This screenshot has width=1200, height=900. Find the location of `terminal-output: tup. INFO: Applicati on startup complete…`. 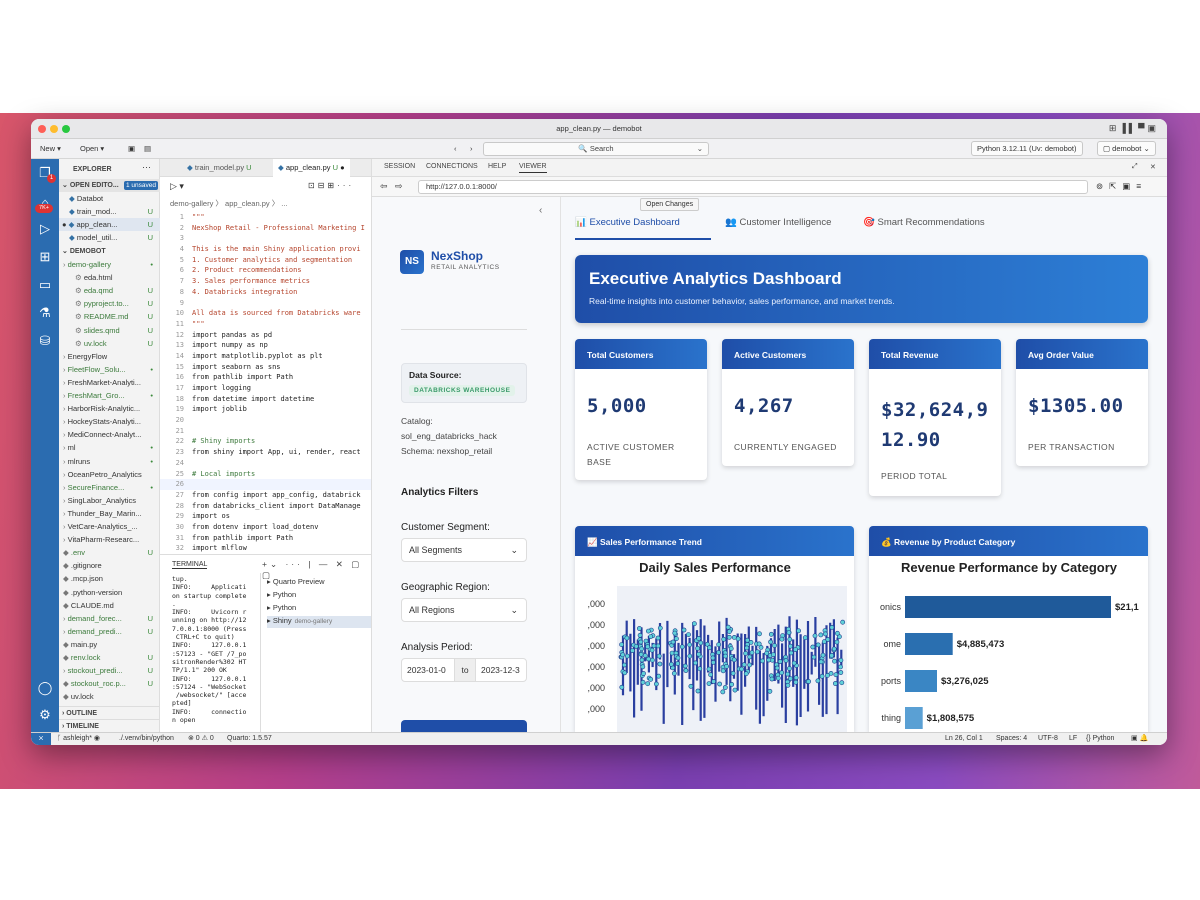

terminal-output: tup. INFO: Applicati on startup complete… is located at coordinates (209, 650).